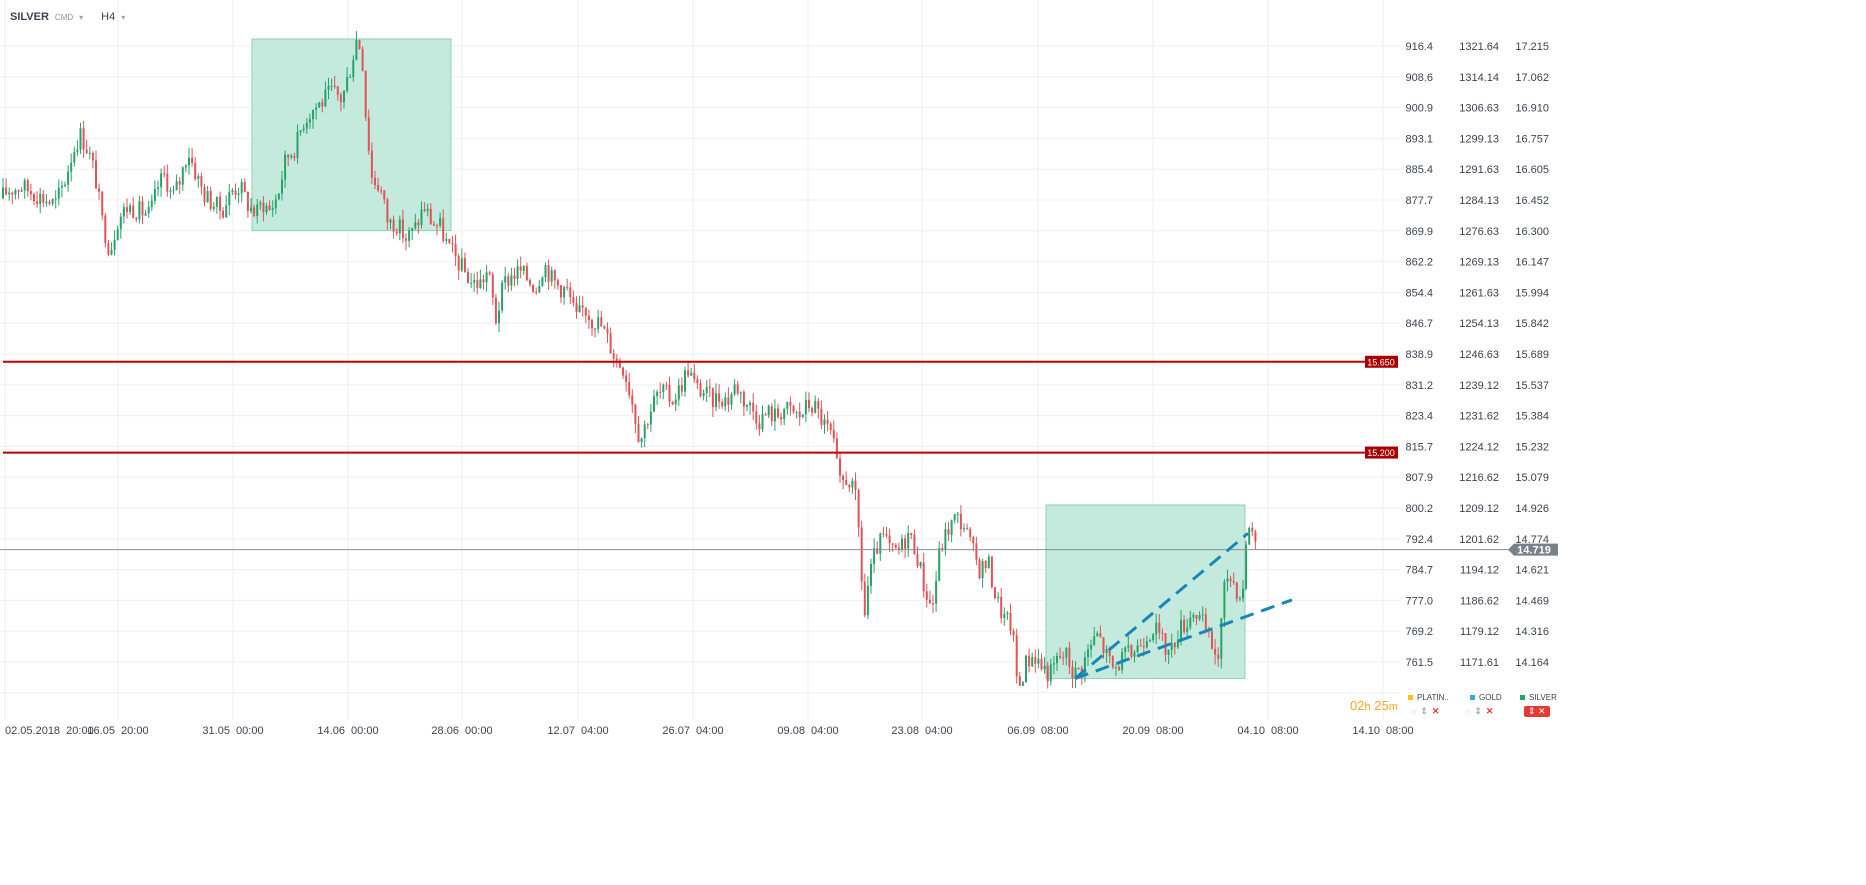  What do you see at coordinates (1543, 697) in the screenshot?
I see `instrument-label: SILVER` at bounding box center [1543, 697].